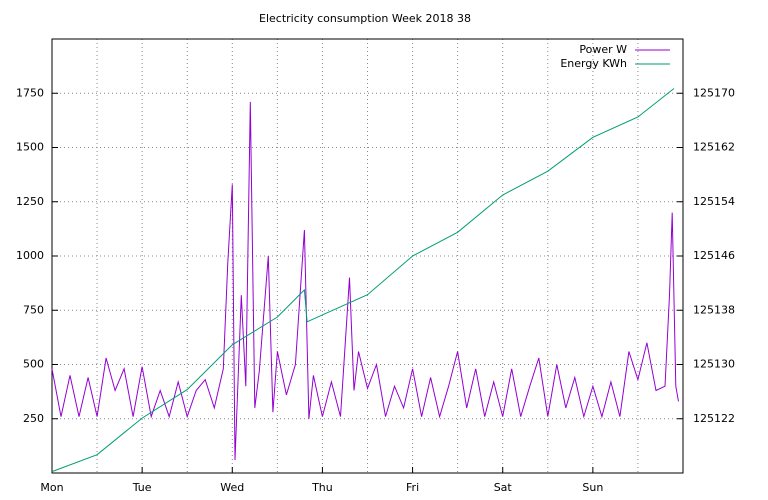  What do you see at coordinates (33, 418) in the screenshot?
I see `y-tick-label: 250` at bounding box center [33, 418].